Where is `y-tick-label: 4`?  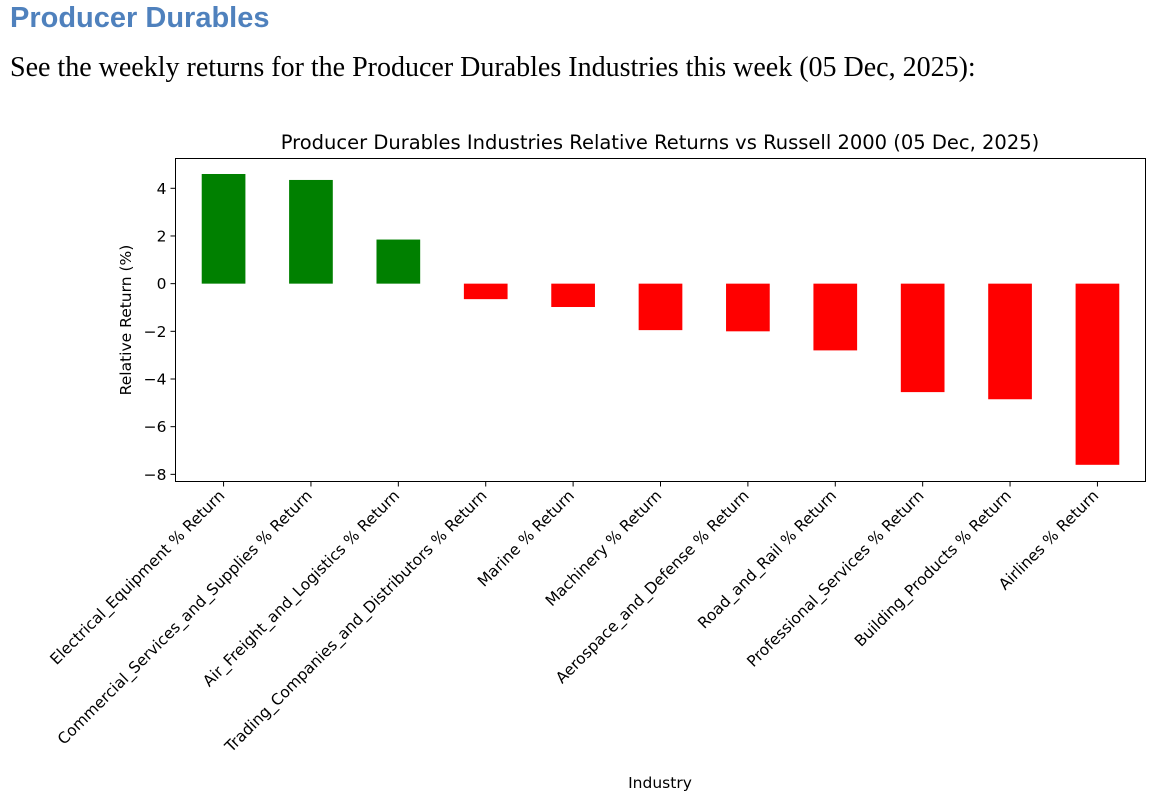 y-tick-label: 4 is located at coordinates (162, 189).